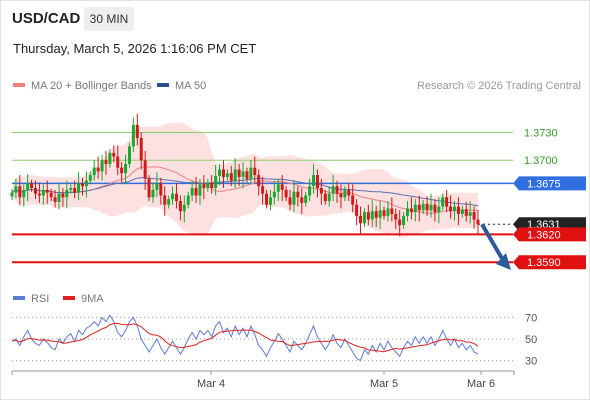 This screenshot has height=400, width=590. What do you see at coordinates (531, 362) in the screenshot?
I see `rsi-tick-2: 30` at bounding box center [531, 362].